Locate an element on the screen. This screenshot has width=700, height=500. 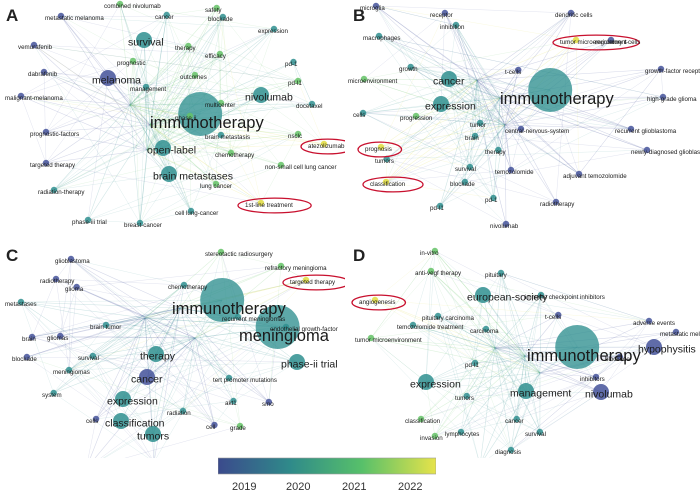
term-label-targeted-therapy: targeted therapy is located at coordinates (53, 165).